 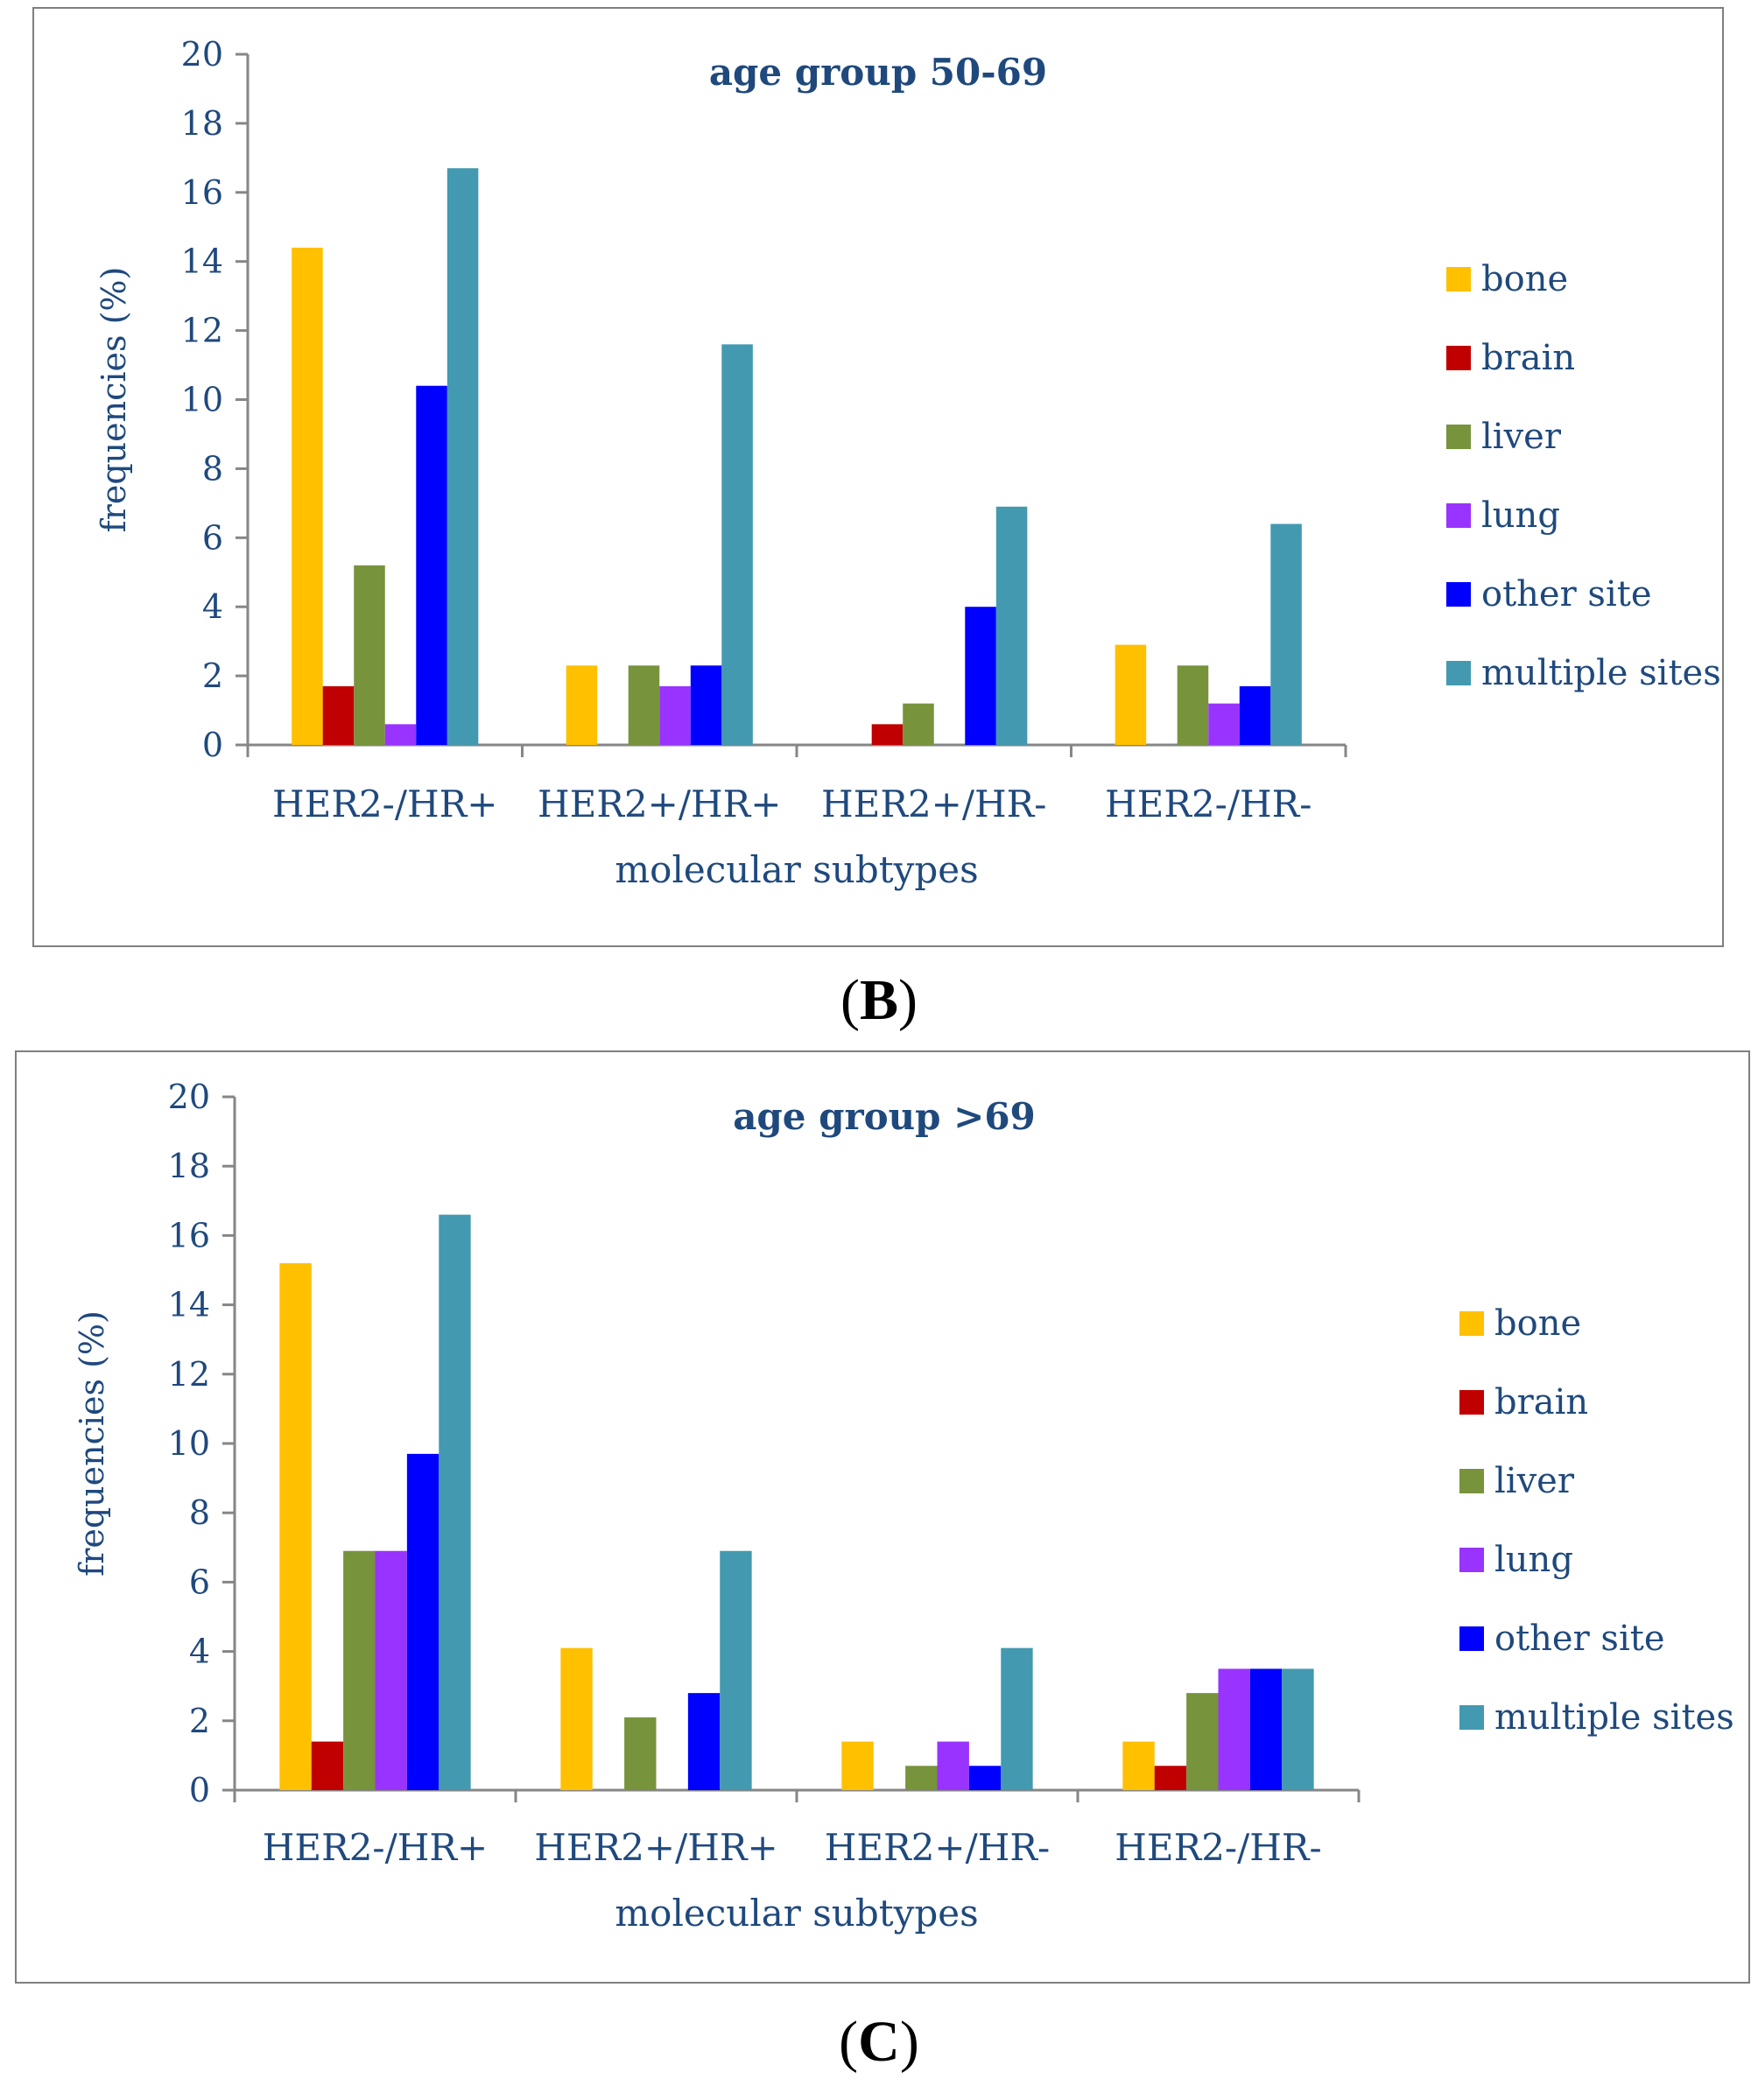 I want to click on chart-title: age group >69, so click(x=884, y=1116).